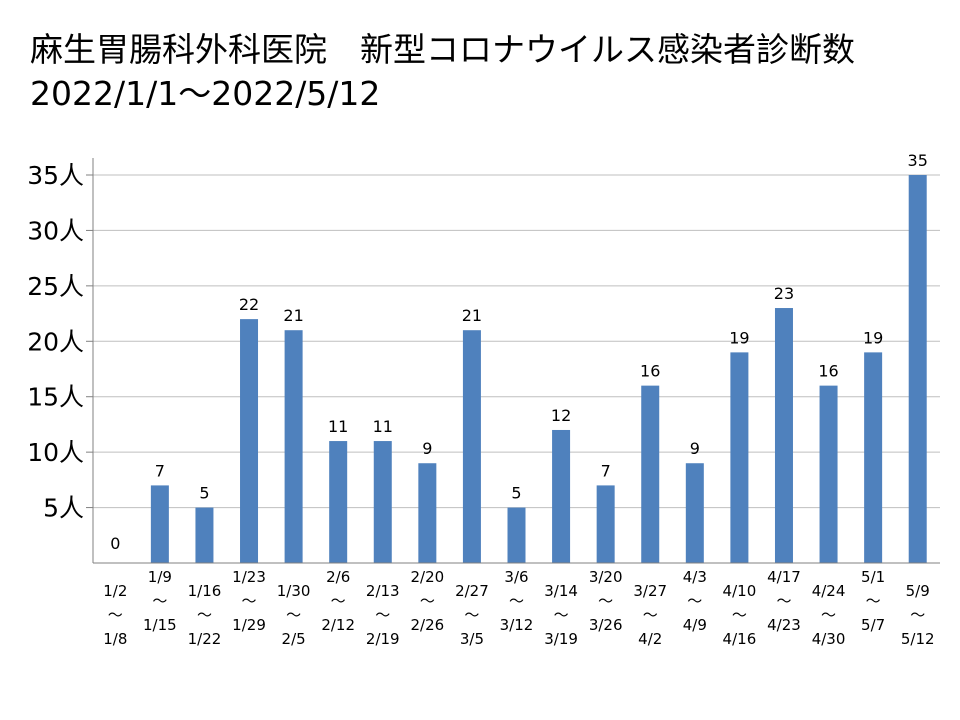 The height and width of the screenshot is (720, 960). Describe the element at coordinates (55, 452) in the screenshot. I see `y-tick-label: 10人` at that location.